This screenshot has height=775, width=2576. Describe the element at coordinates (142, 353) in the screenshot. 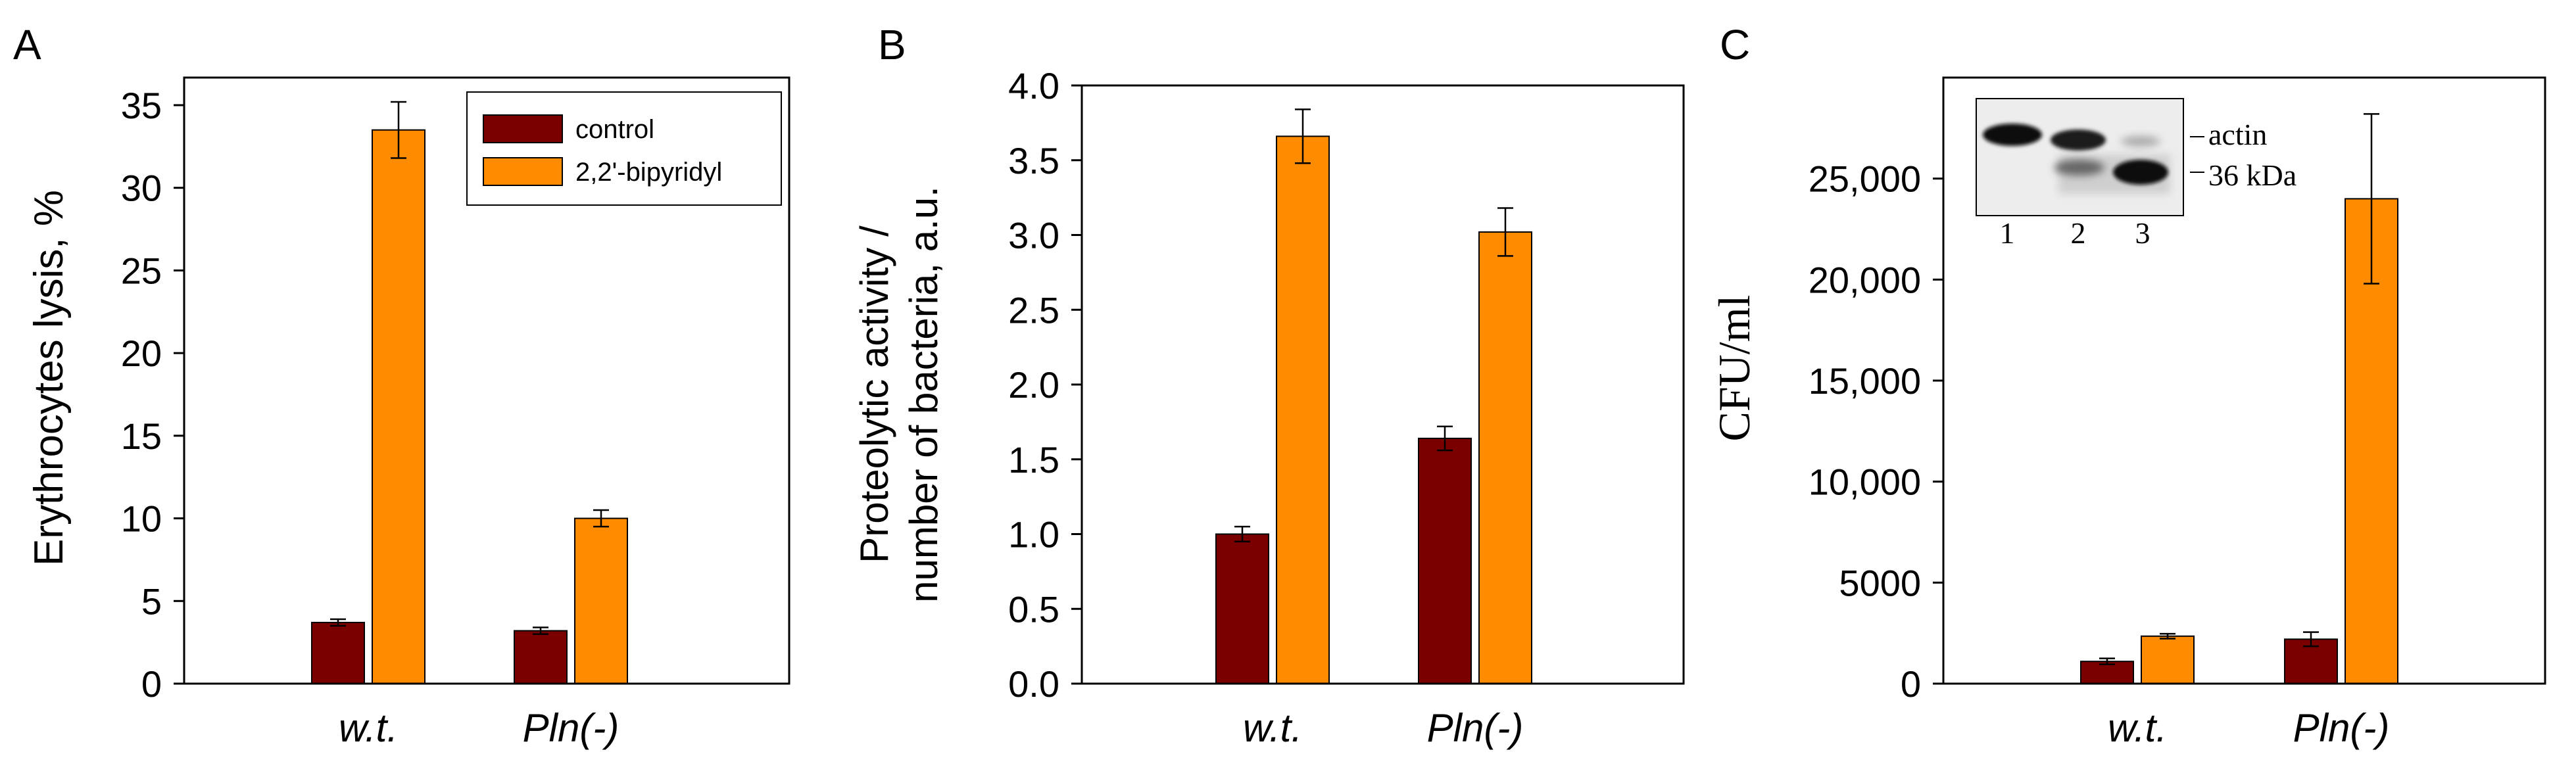

I see `ytick-label: 20` at that location.